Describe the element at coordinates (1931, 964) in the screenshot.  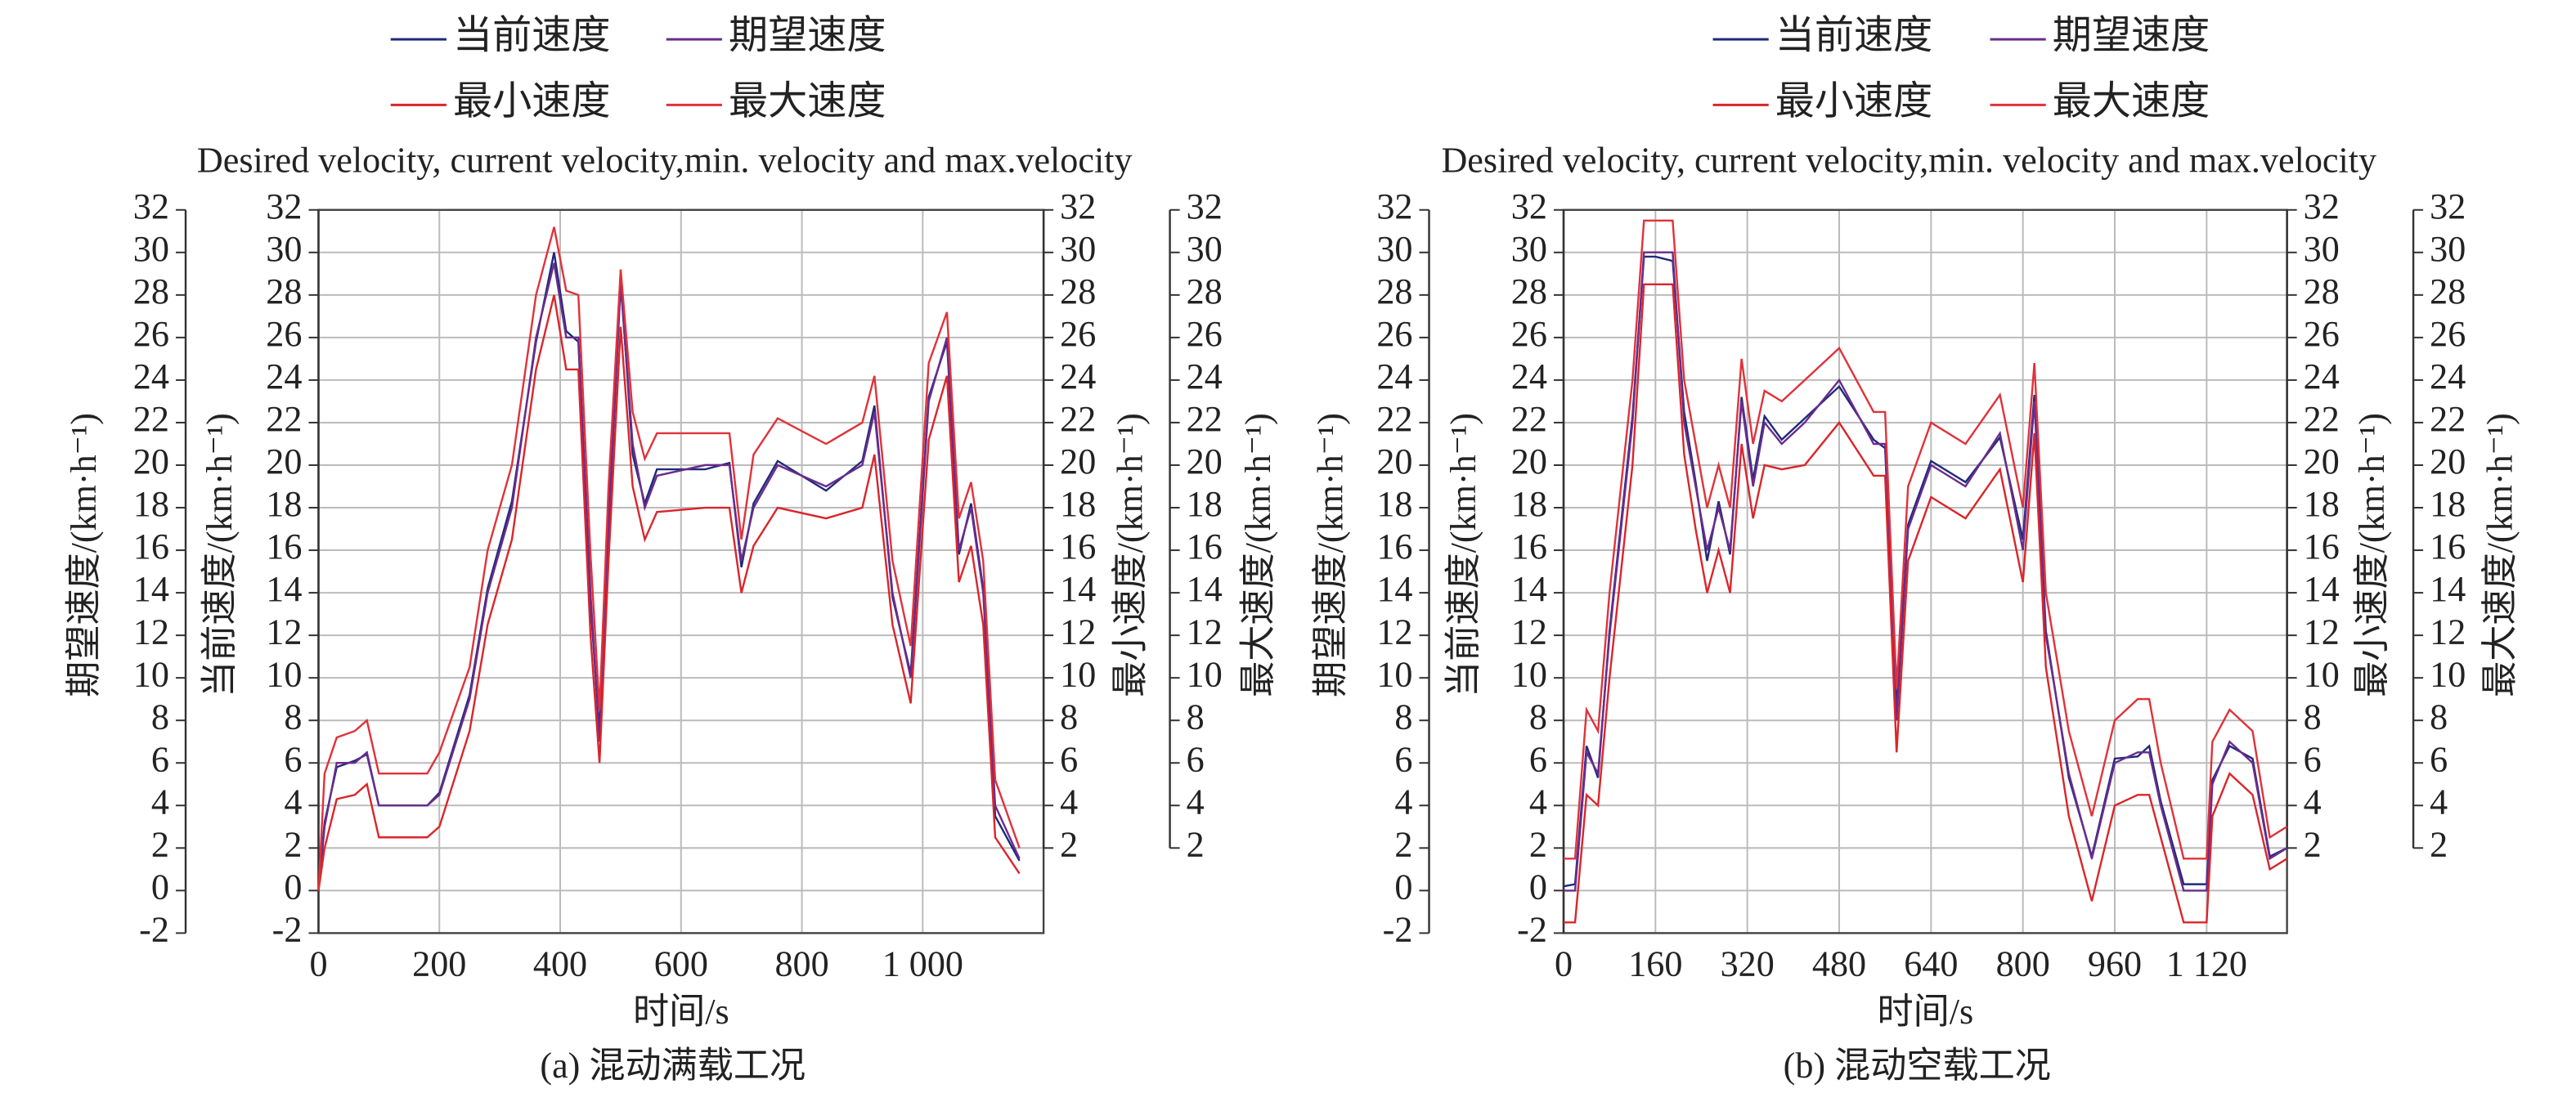
I see `x-tick-label: 640` at that location.